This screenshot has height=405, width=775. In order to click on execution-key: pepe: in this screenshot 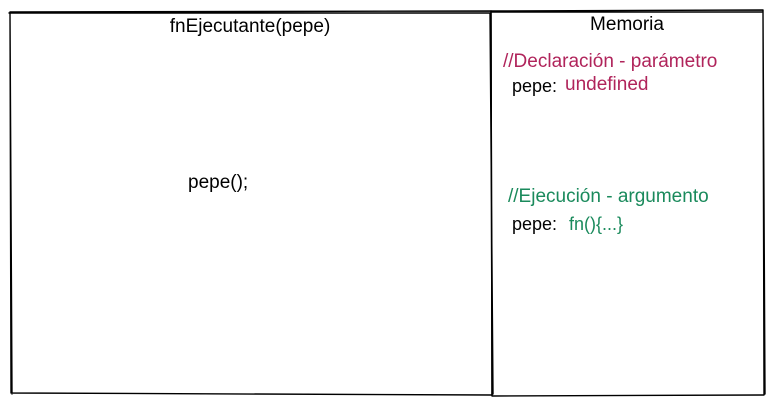, I will do `click(535, 224)`.